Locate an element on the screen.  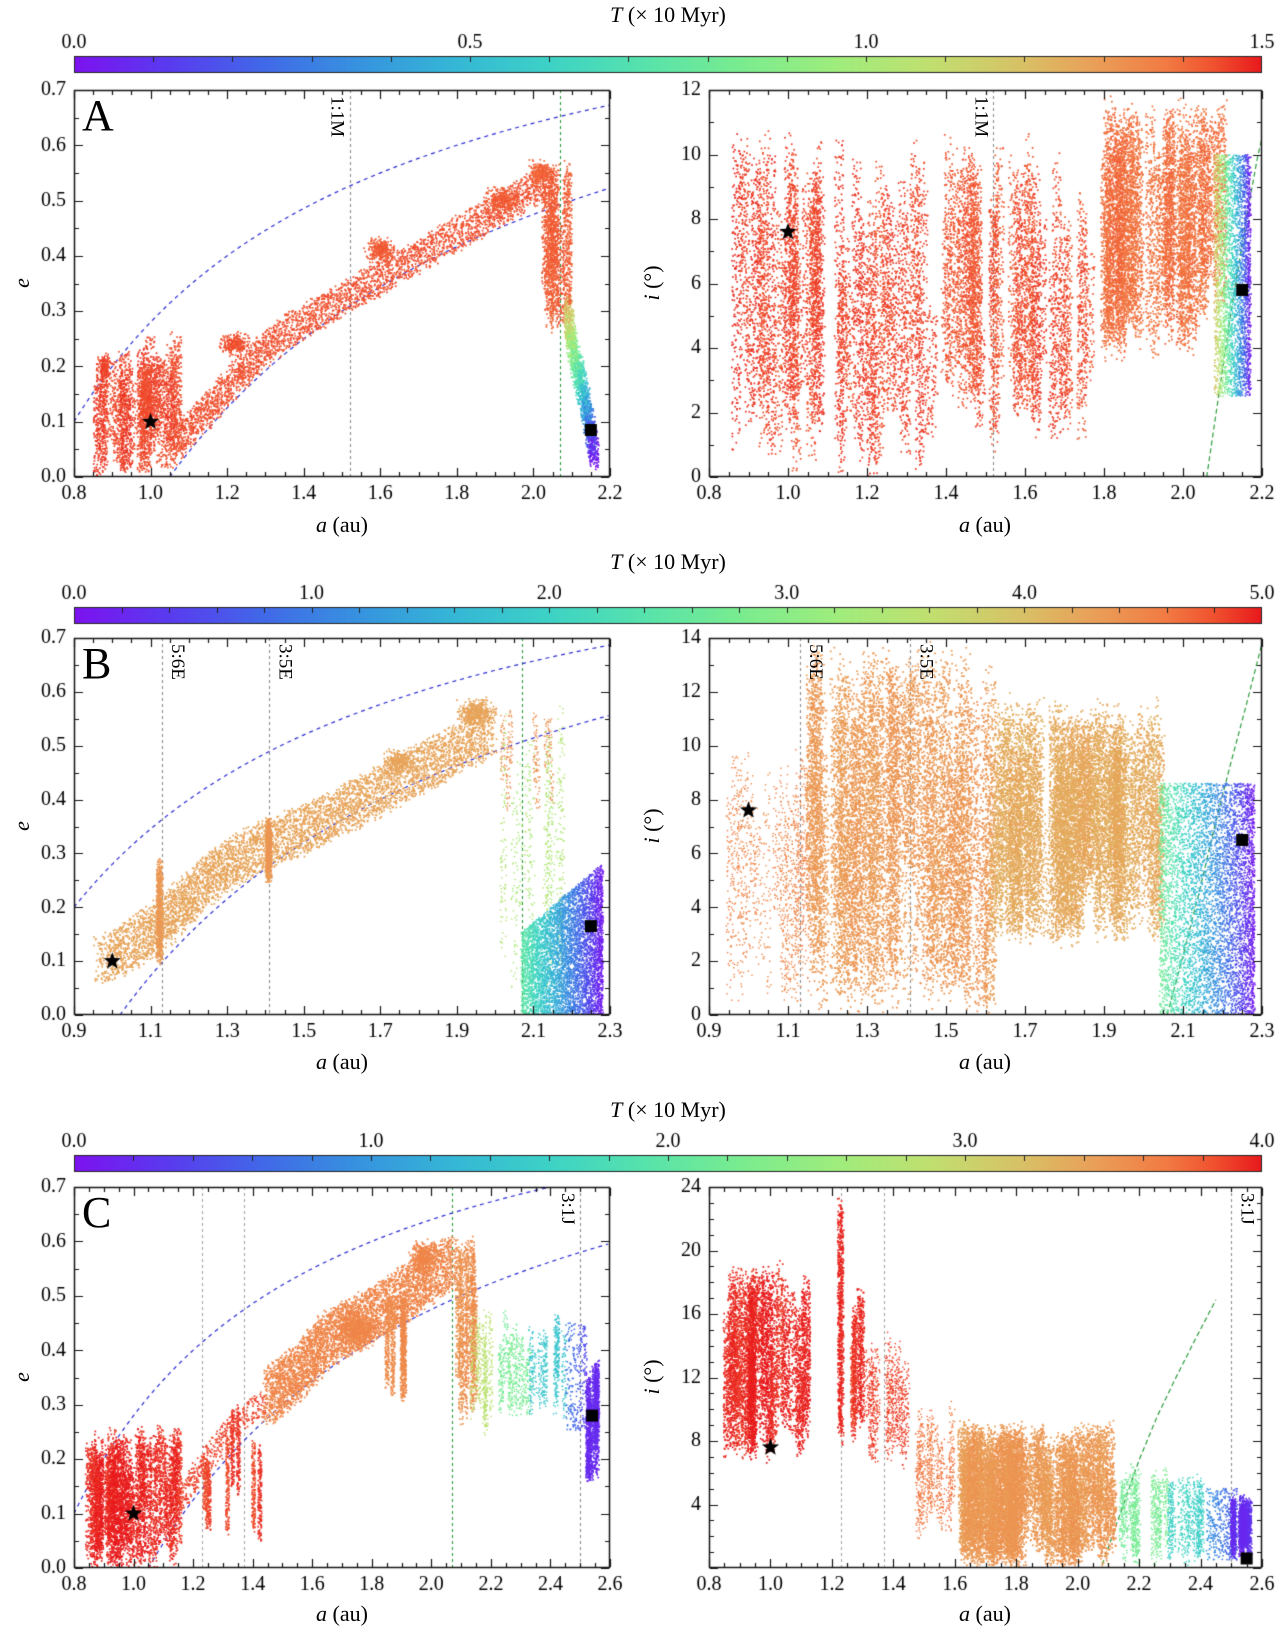
colorbar-title-c: T (× 10 Myr) is located at coordinates (668, 1110).